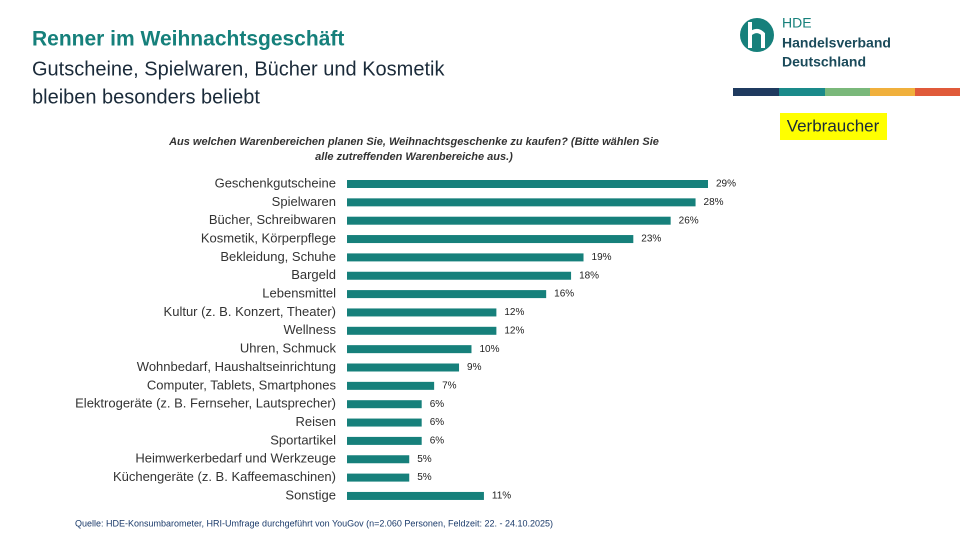 The height and width of the screenshot is (540, 960). Describe the element at coordinates (235, 458) in the screenshot. I see `category-label: Heimwerkerbedarf und Werkzeuge` at that location.